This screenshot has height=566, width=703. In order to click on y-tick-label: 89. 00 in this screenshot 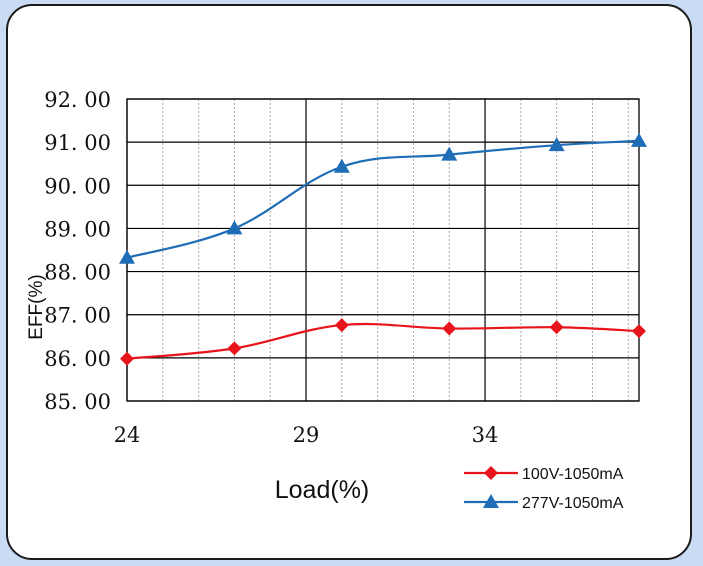, I will do `click(77, 229)`.